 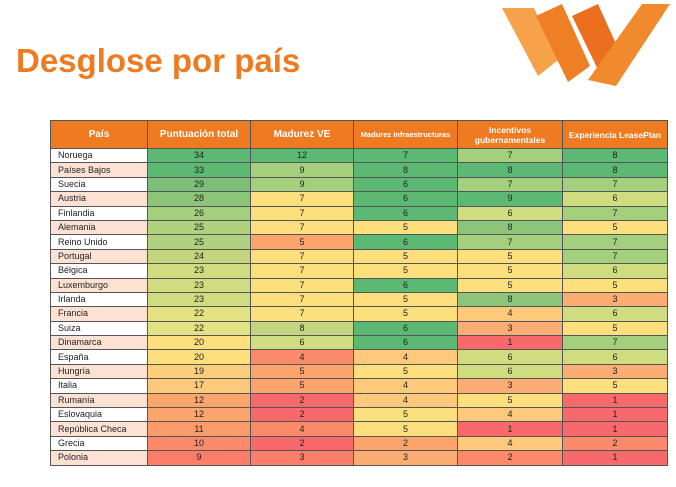 What do you see at coordinates (359, 170) in the screenshot?
I see `table-row: Países Bajos 33 9 8 8 8` at bounding box center [359, 170].